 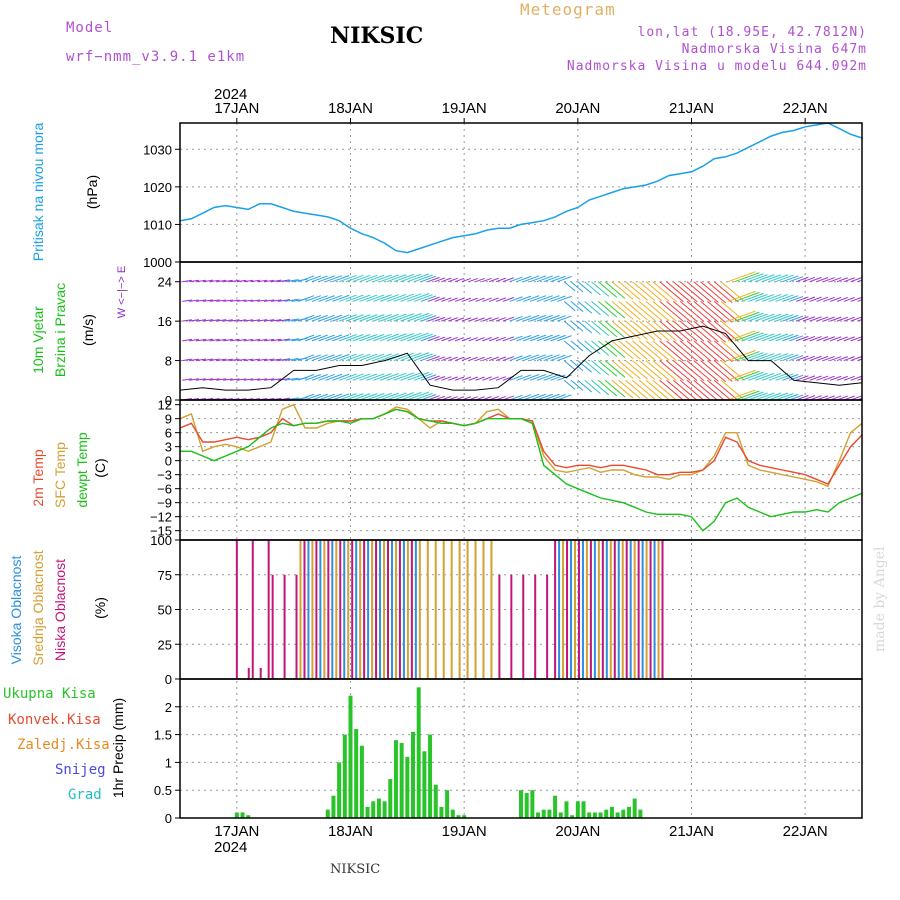 I want to click on wind-label-2: Brzina i Pravac, so click(x=60, y=330).